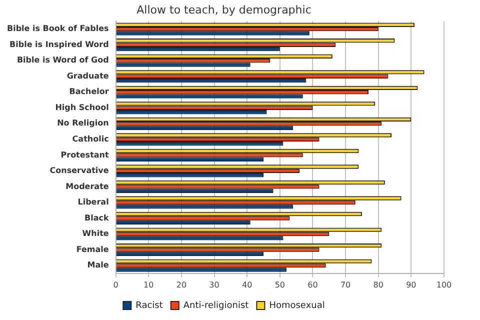  What do you see at coordinates (150, 305) in the screenshot?
I see `legend-label: Racist` at bounding box center [150, 305].